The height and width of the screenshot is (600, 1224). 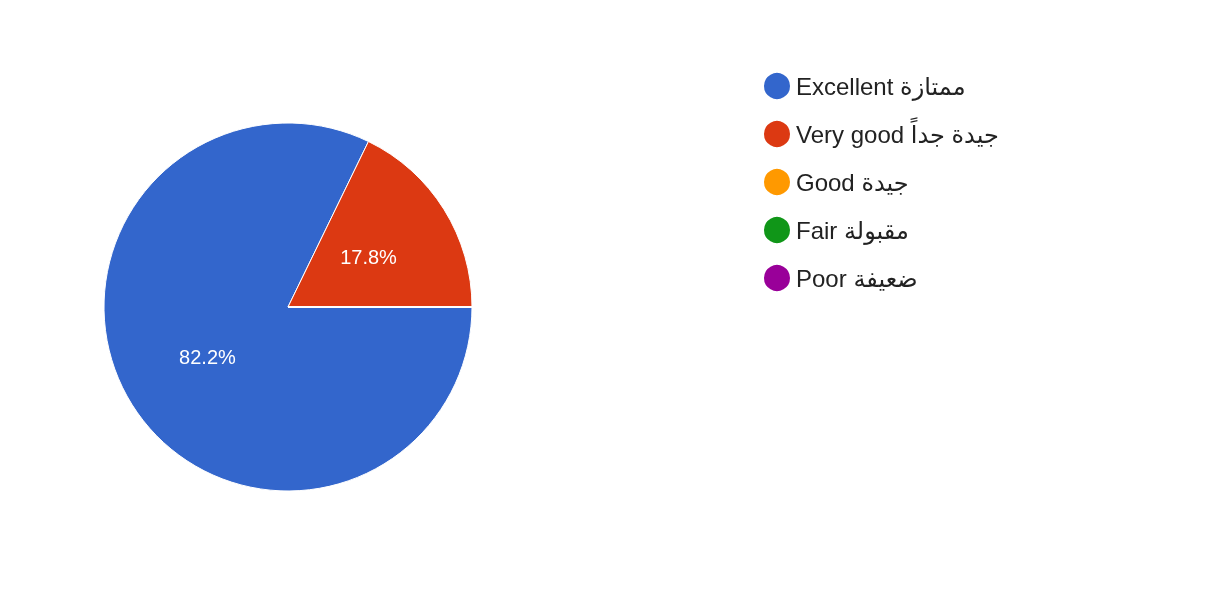 I want to click on legend-label: Fair مقبولة, so click(x=852, y=230).